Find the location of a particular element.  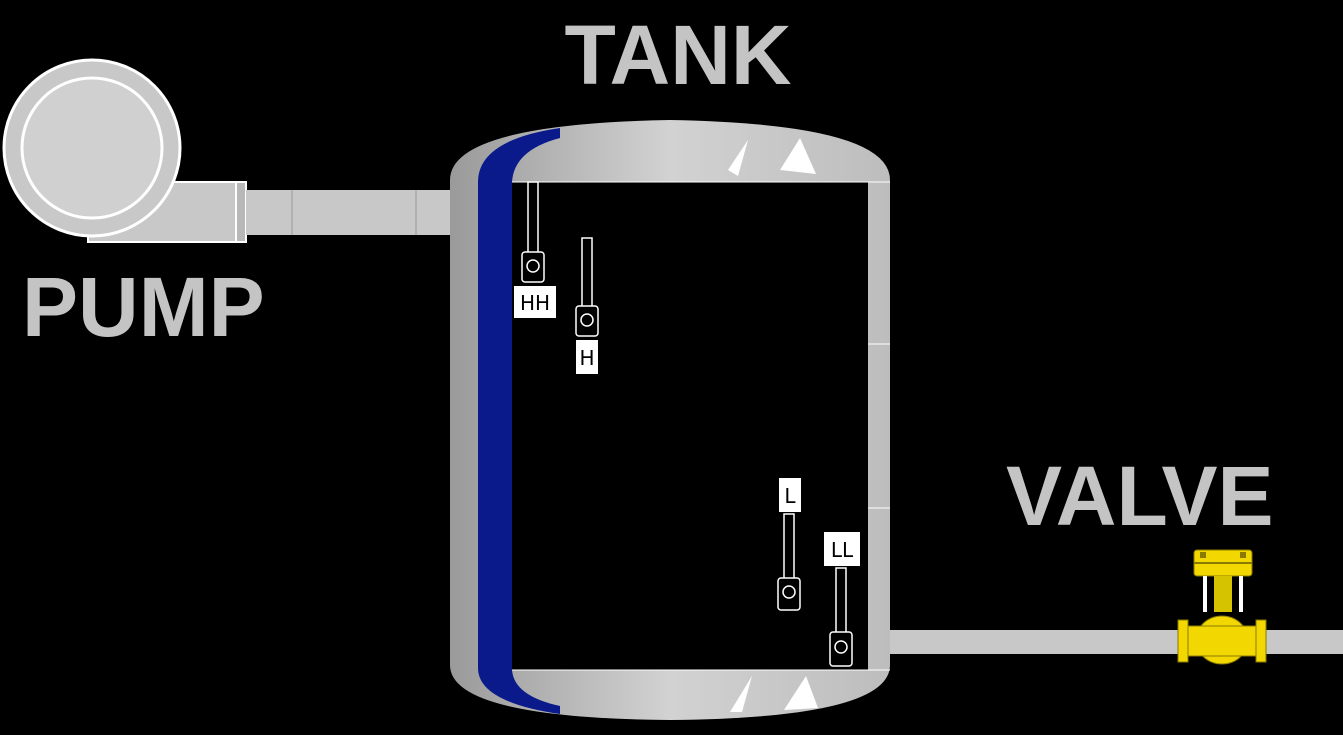

pump-label: PUMP is located at coordinates (143, 307).